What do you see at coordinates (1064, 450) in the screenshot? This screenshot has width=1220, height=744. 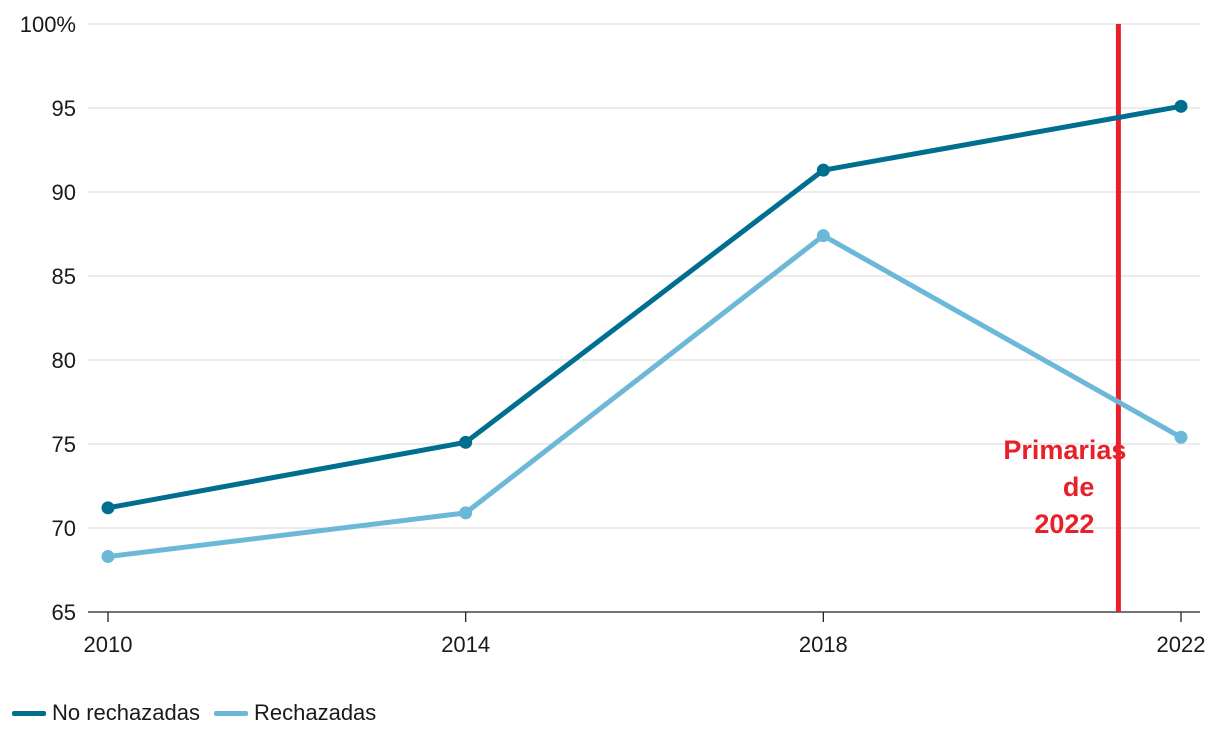 I see `annotation-text-line: Primarias` at bounding box center [1064, 450].